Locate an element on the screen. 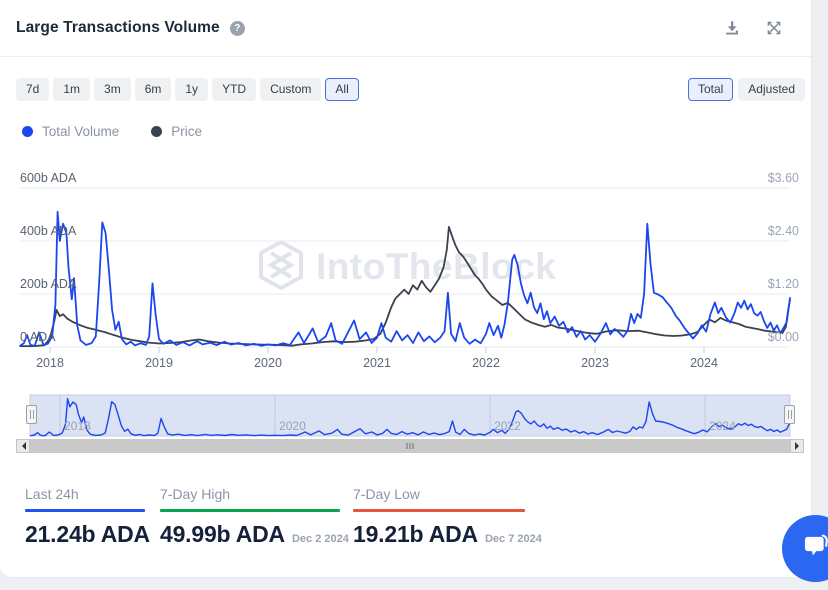 The image size is (828, 590). stat-label: Last 24h is located at coordinates (52, 494).